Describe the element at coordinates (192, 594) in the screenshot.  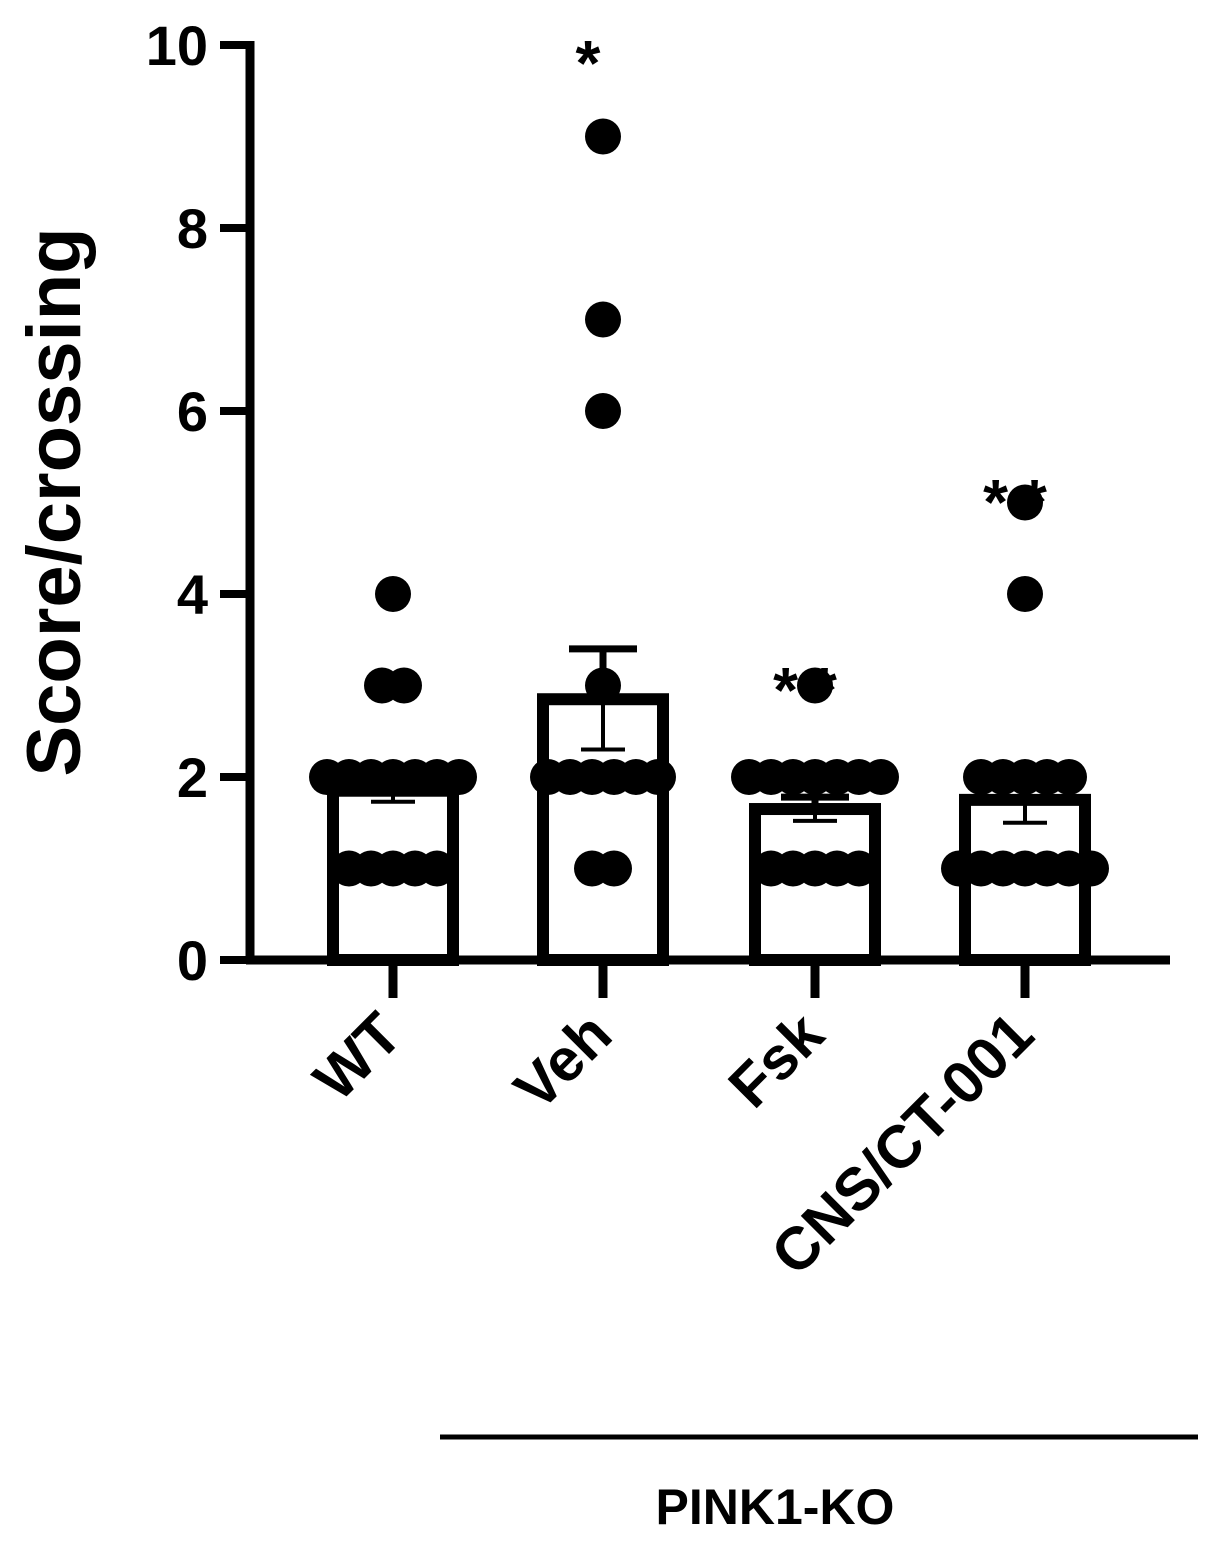
I see `y-tick-label: 4` at that location.